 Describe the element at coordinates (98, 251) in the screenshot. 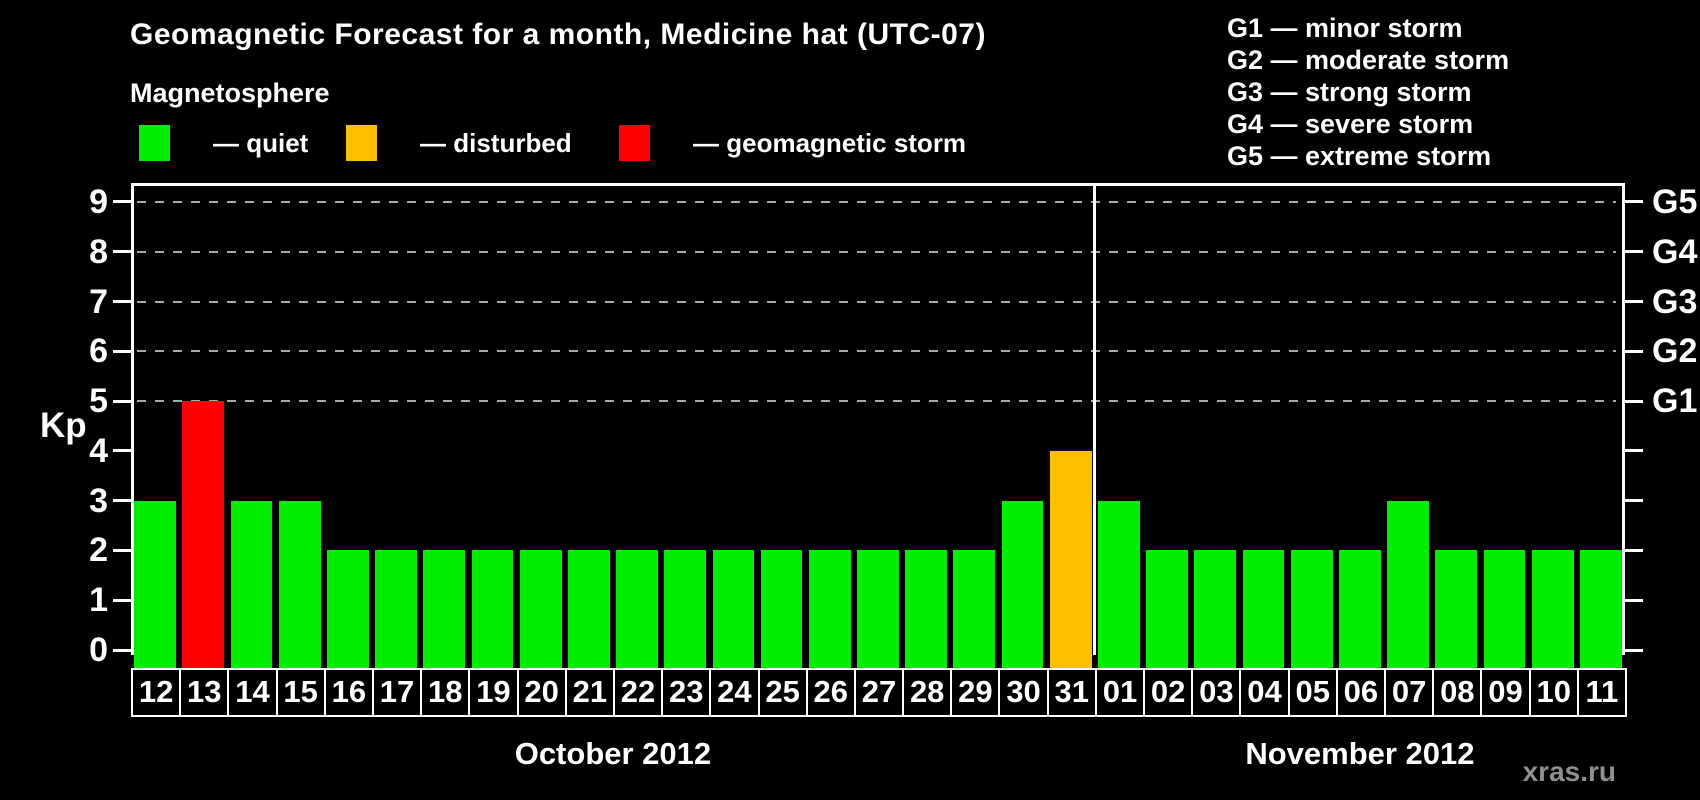

I see `y-tick-label: 8` at that location.